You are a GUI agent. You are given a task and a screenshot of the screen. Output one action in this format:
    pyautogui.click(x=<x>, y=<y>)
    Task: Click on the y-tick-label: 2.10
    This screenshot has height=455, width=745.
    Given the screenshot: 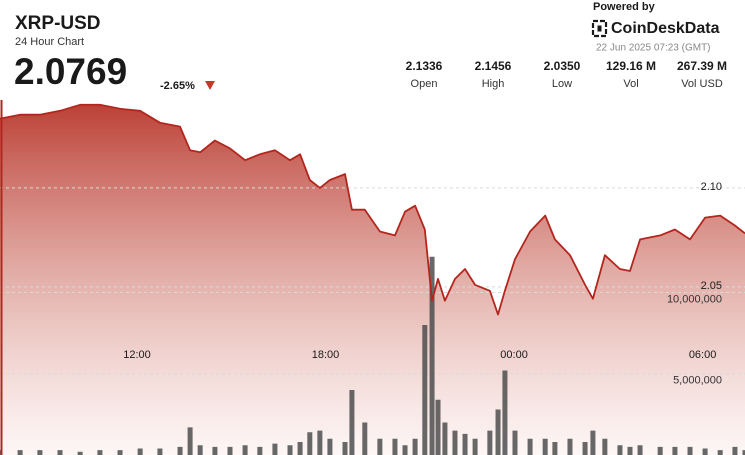 What is the action you would take?
    pyautogui.click(x=711, y=187)
    